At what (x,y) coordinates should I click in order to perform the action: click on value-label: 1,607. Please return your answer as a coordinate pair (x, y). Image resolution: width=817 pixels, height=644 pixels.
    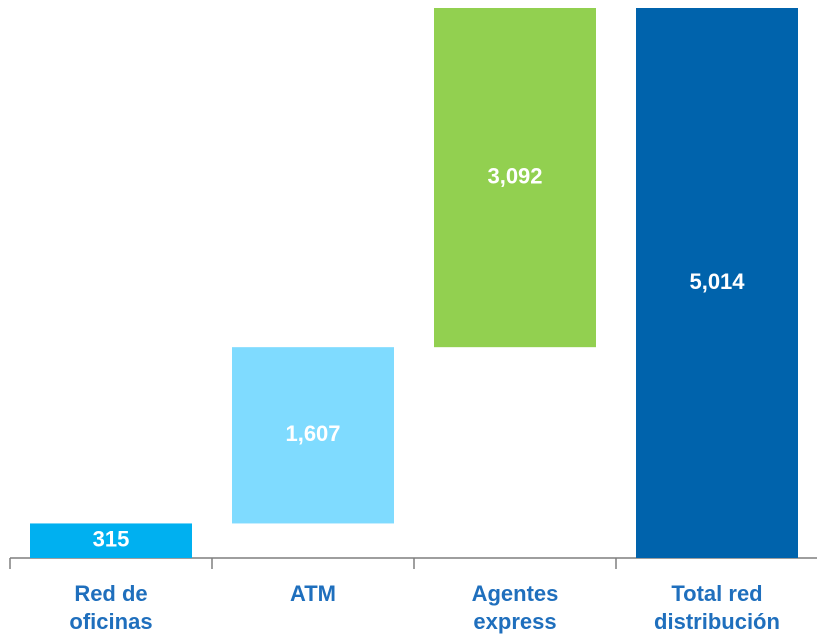
    Looking at the image, I should click on (312, 433).